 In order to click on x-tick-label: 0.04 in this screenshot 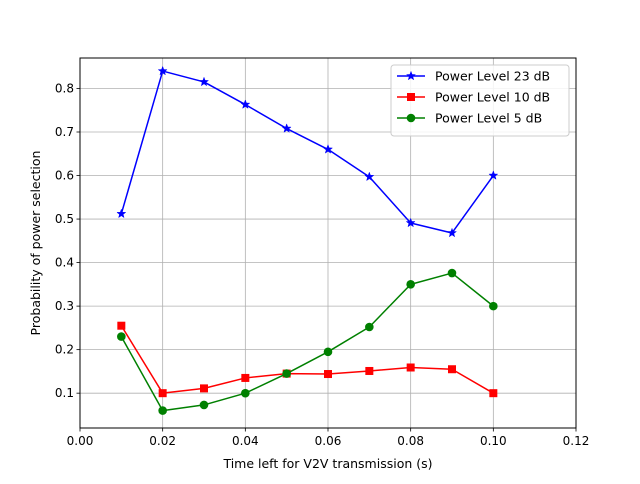, I will do `click(245, 441)`.